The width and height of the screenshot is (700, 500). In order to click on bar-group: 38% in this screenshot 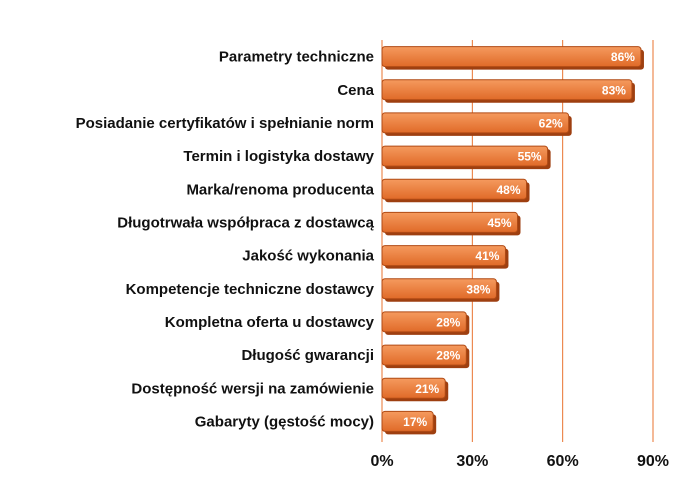, I will do `click(440, 290)`.